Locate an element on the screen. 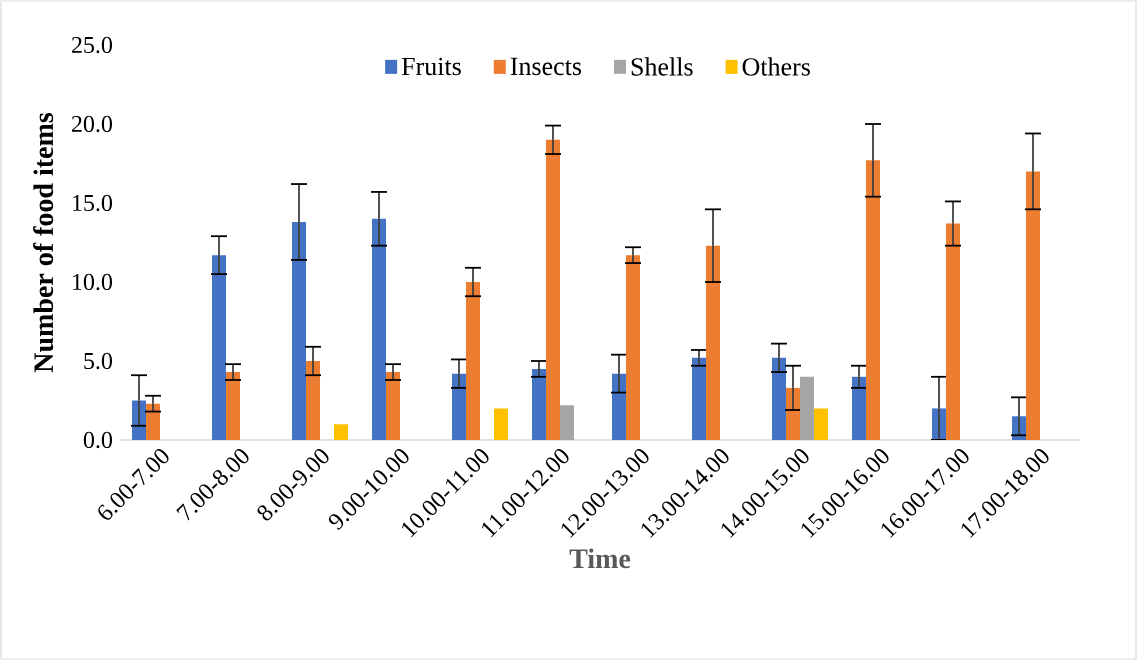 Image resolution: width=1137 pixels, height=660 pixels. y-tick-label: 20.0 is located at coordinates (92, 124).